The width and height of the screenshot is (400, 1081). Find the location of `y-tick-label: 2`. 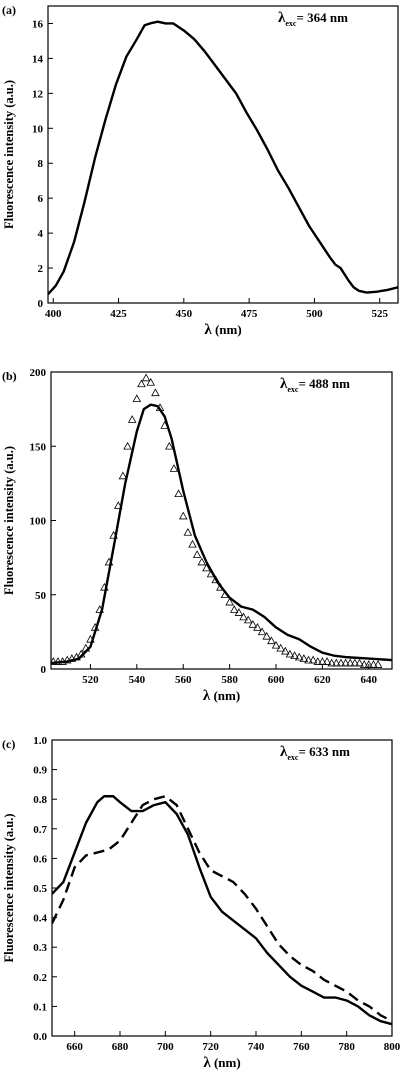

y-tick-label: 2 is located at coordinates (41, 269).